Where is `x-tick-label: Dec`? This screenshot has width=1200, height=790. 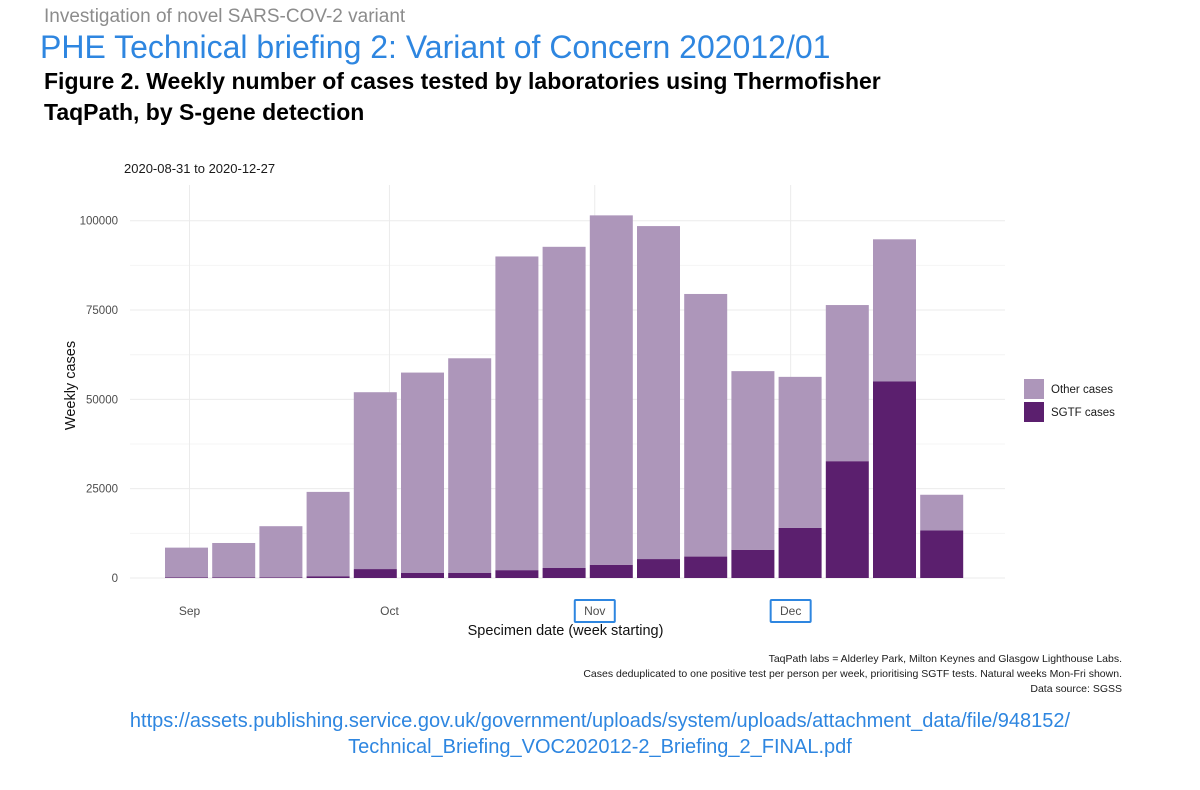
x-tick-label: Dec is located at coordinates (790, 611).